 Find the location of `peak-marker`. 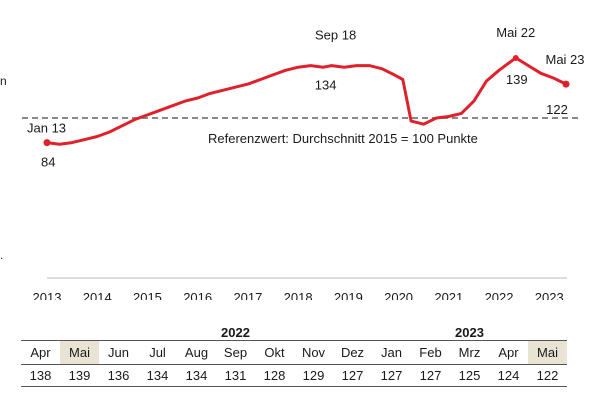

peak-marker is located at coordinates (515, 57).